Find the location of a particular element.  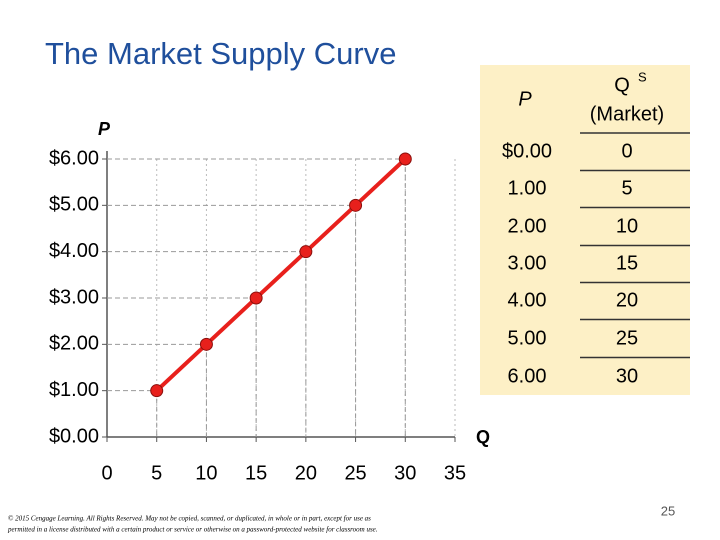

x-tick-label: 30 is located at coordinates (405, 473).